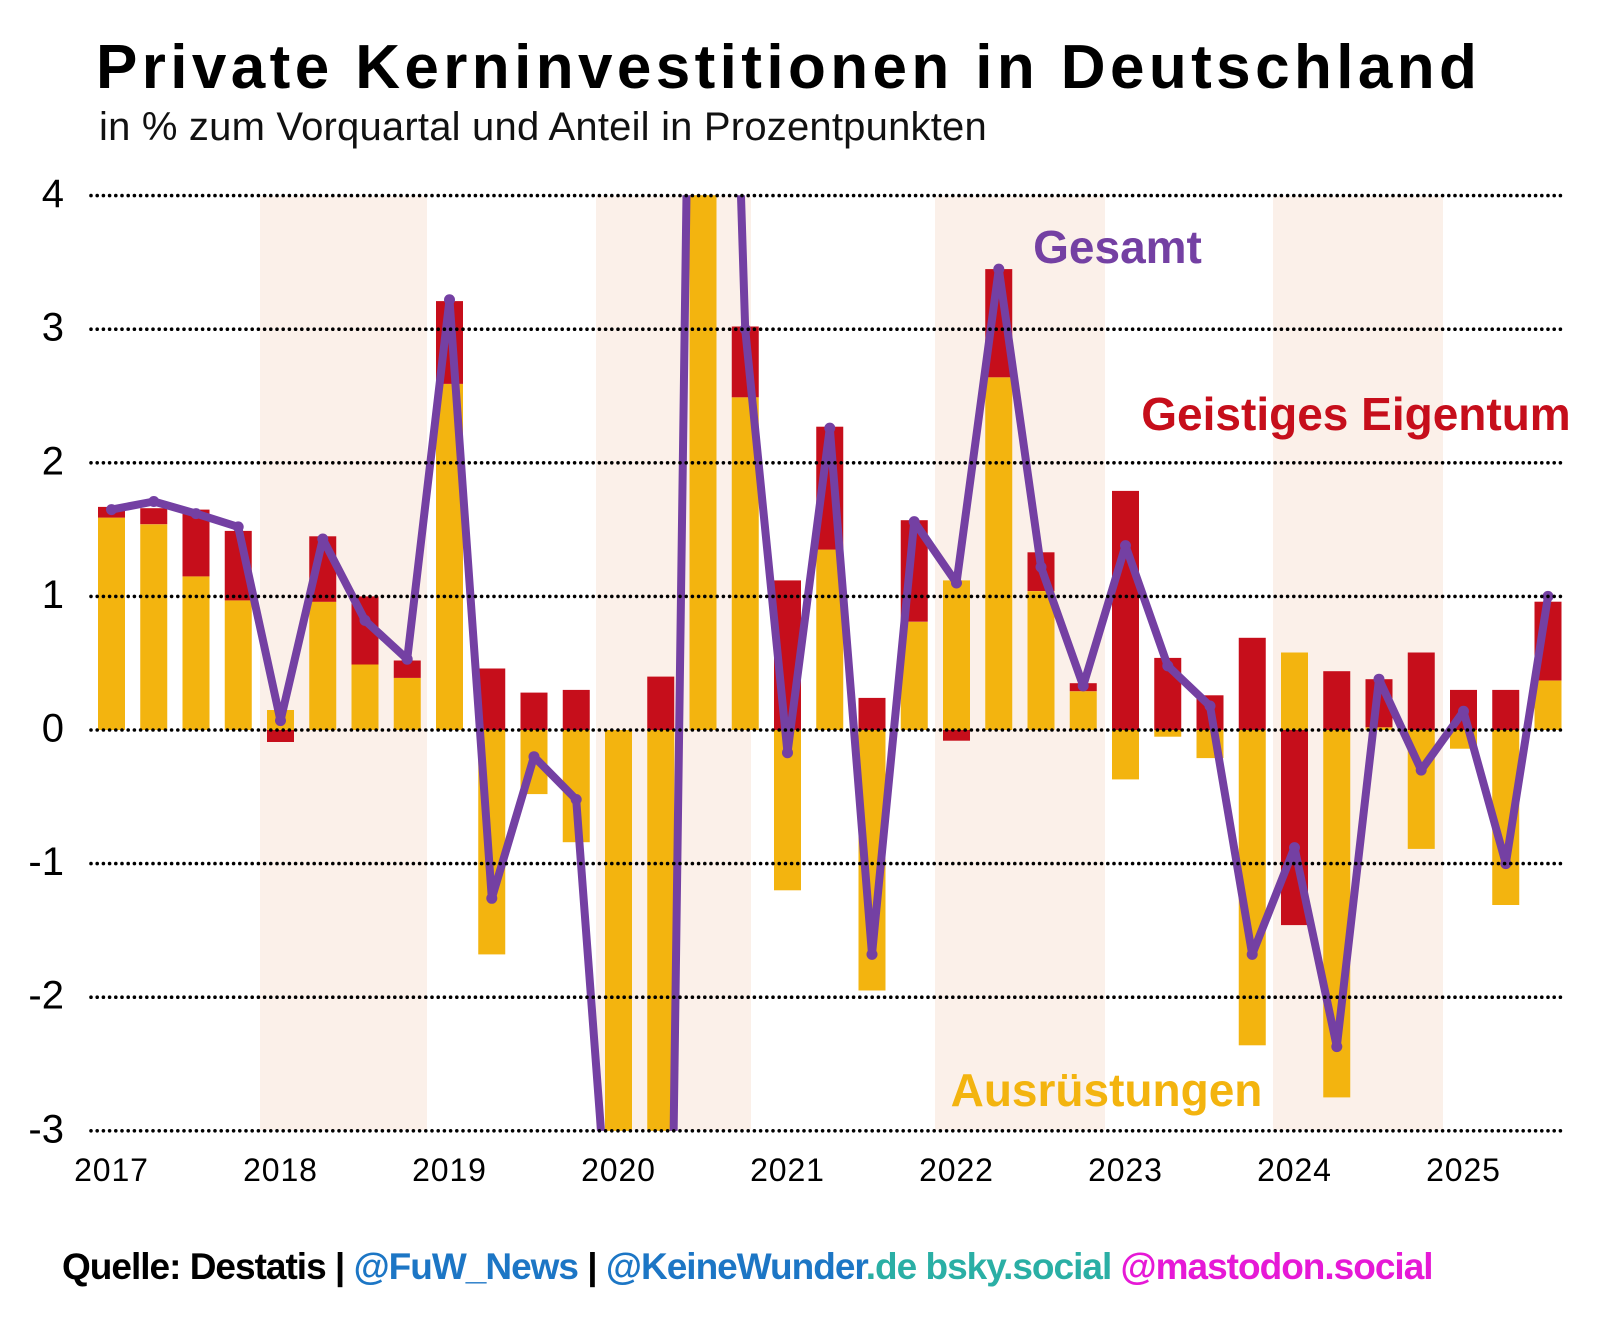  I want to click on svg-text: 2019, so click(449, 1170).